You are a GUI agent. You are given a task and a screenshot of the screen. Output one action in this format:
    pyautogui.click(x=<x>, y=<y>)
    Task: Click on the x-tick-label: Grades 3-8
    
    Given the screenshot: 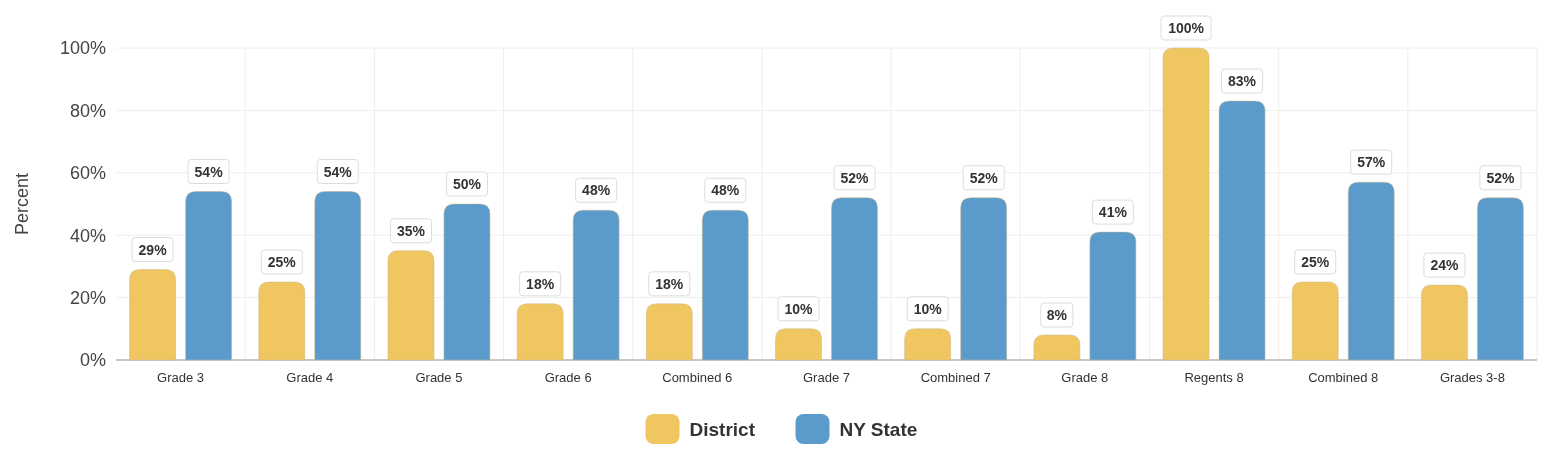 What is the action you would take?
    pyautogui.click(x=1472, y=377)
    